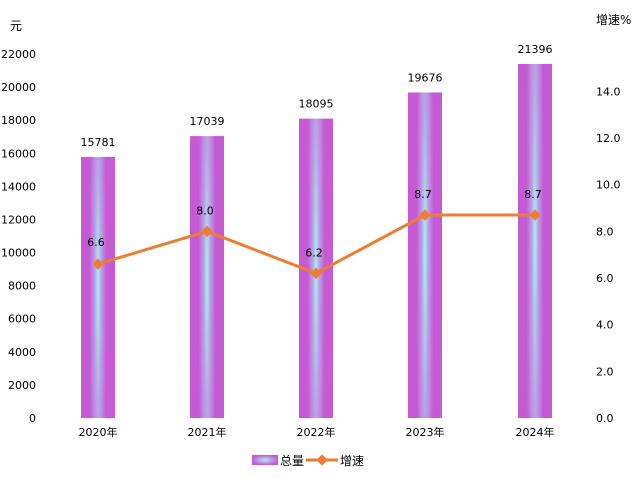 This screenshot has height=478, width=633. Describe the element at coordinates (316, 432) in the screenshot. I see `x-tick-label: 2022年` at that location.